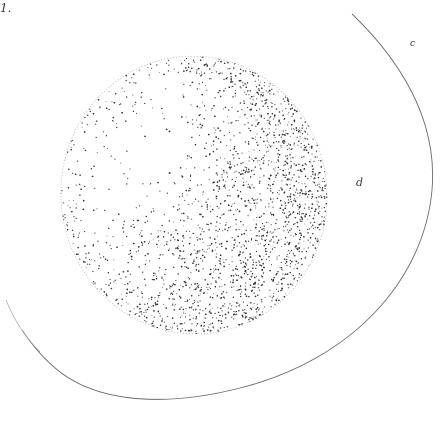 The height and width of the screenshot is (422, 440). What do you see at coordinates (359, 182) in the screenshot?
I see `plate-label-d: d` at bounding box center [359, 182].